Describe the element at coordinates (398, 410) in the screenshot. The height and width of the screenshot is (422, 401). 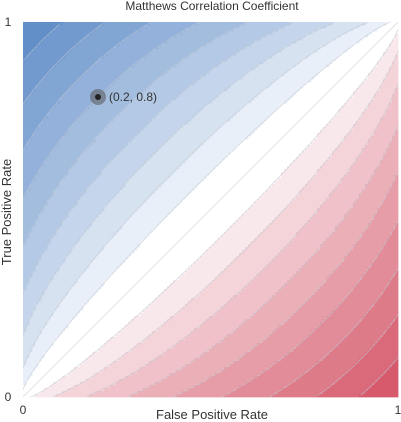
I see `x-tick-label: 1` at that location.